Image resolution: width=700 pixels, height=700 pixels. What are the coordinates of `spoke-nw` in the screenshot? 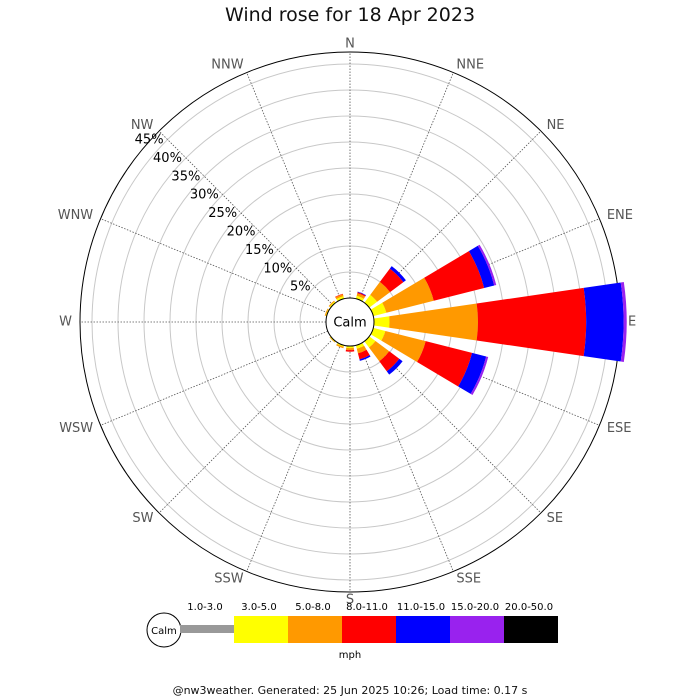 It's located at (246, 218).